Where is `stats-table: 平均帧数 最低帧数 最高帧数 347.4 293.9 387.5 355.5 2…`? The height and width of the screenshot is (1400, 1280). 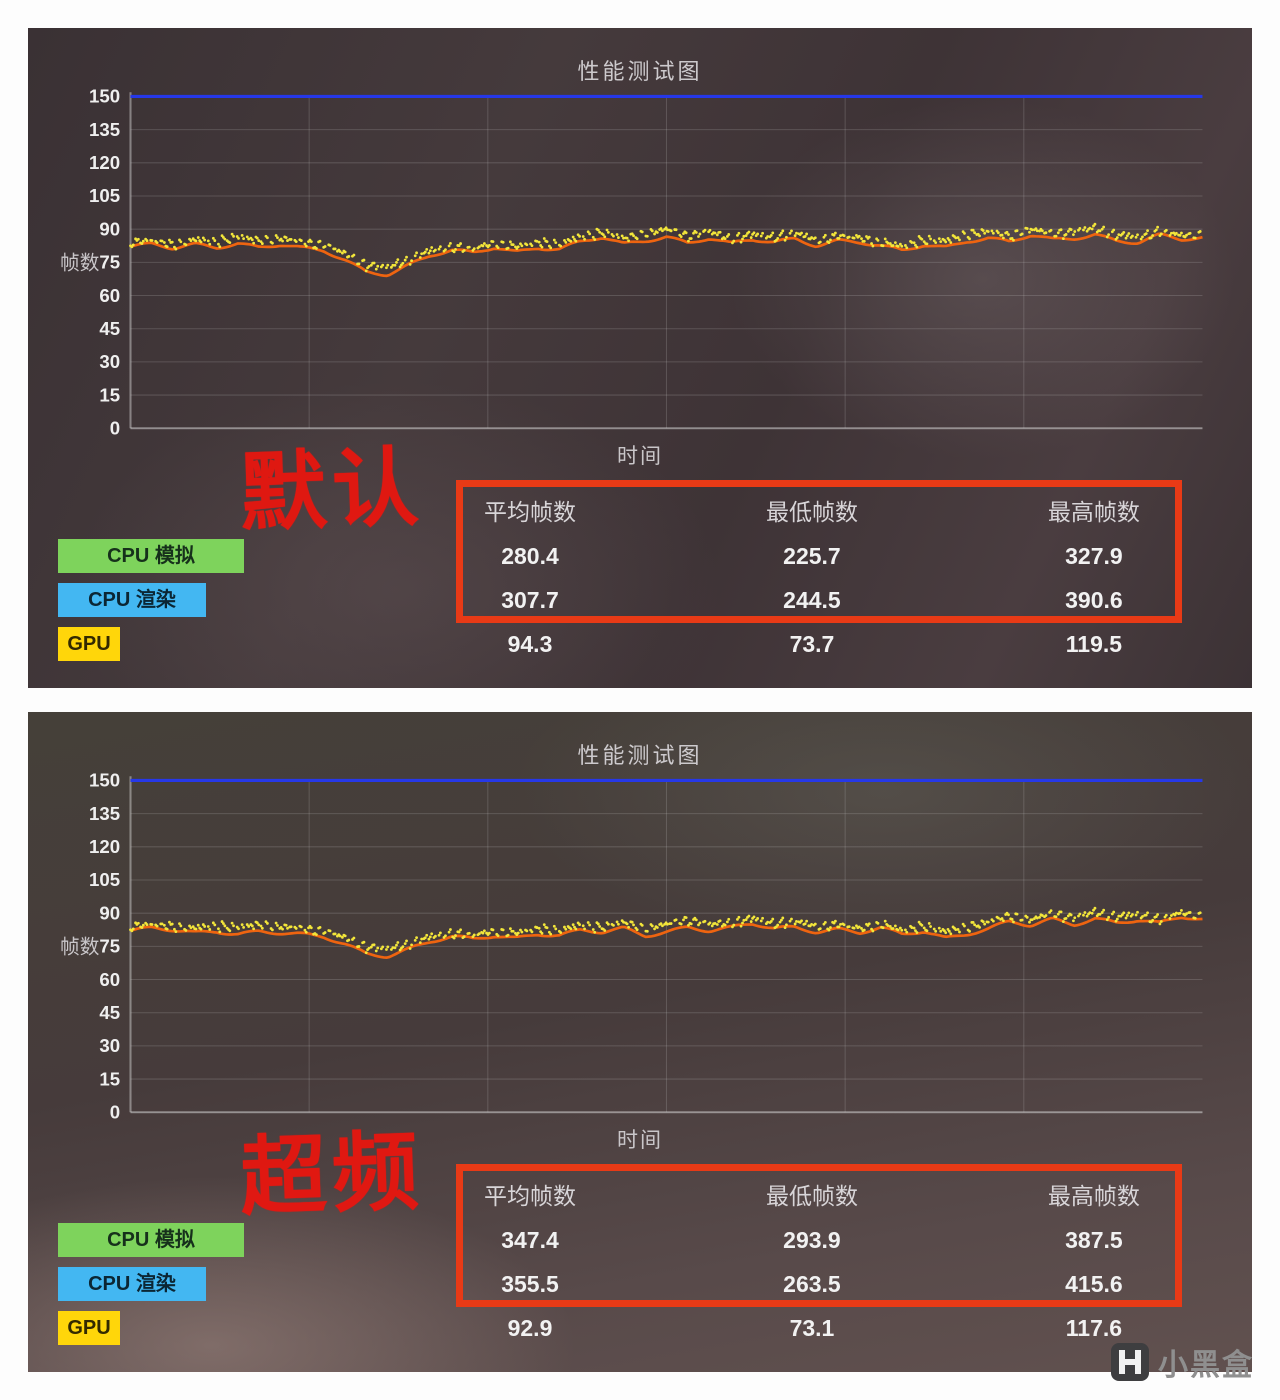 stats-table: 平均帧数 最低帧数 最高帧数 347.4 293.9 387.5 355.5 2… is located at coordinates (812, 1262).